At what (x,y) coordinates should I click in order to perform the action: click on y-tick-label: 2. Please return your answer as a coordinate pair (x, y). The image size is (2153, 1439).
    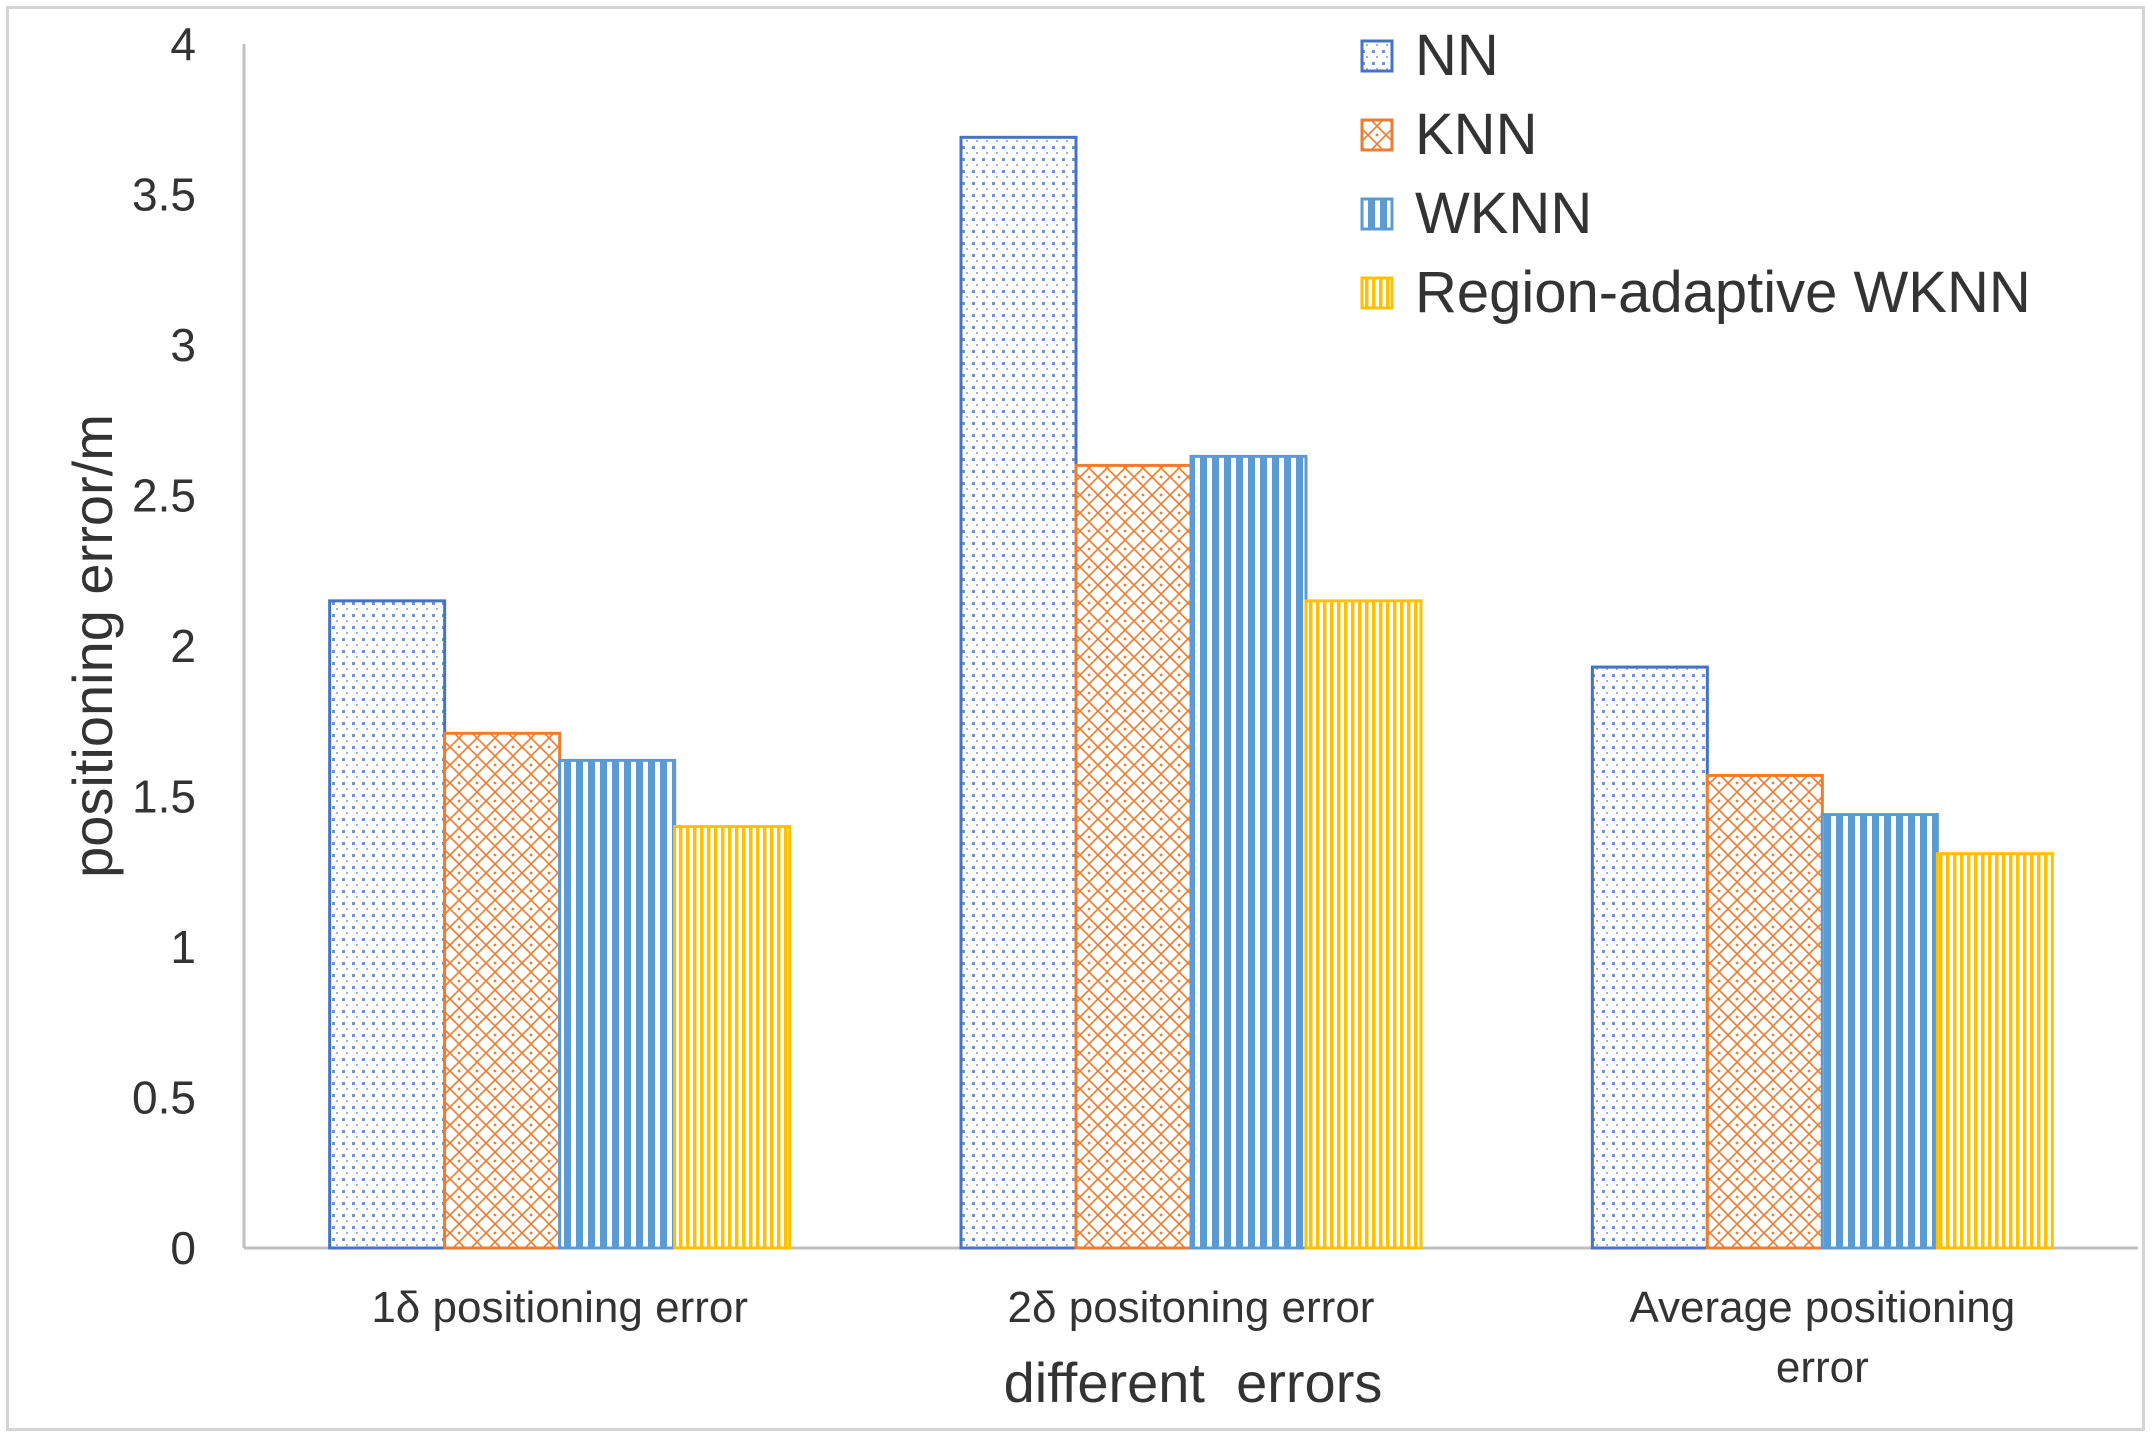
    Looking at the image, I should click on (183, 646).